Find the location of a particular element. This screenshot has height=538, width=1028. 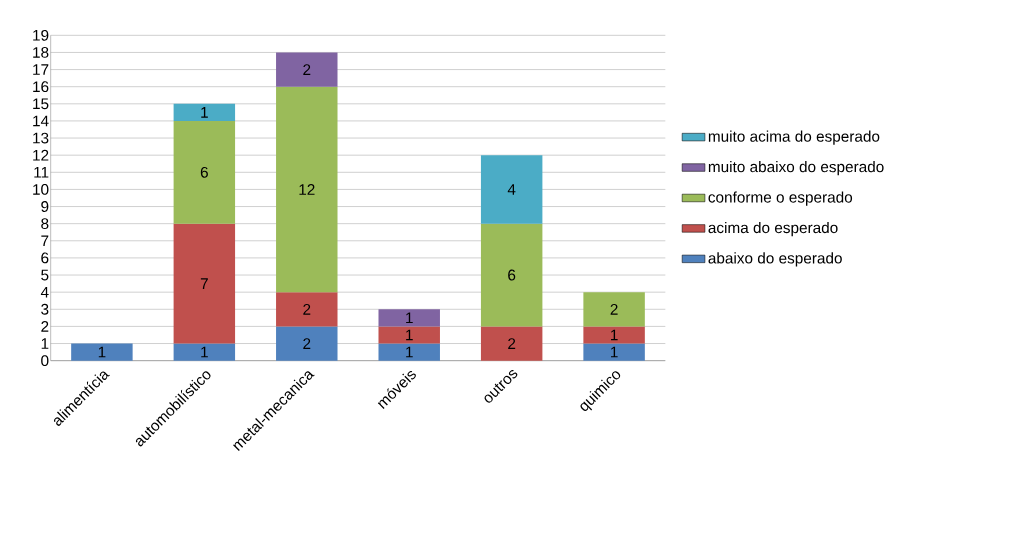

y-tick-label: 9 is located at coordinates (45, 206).